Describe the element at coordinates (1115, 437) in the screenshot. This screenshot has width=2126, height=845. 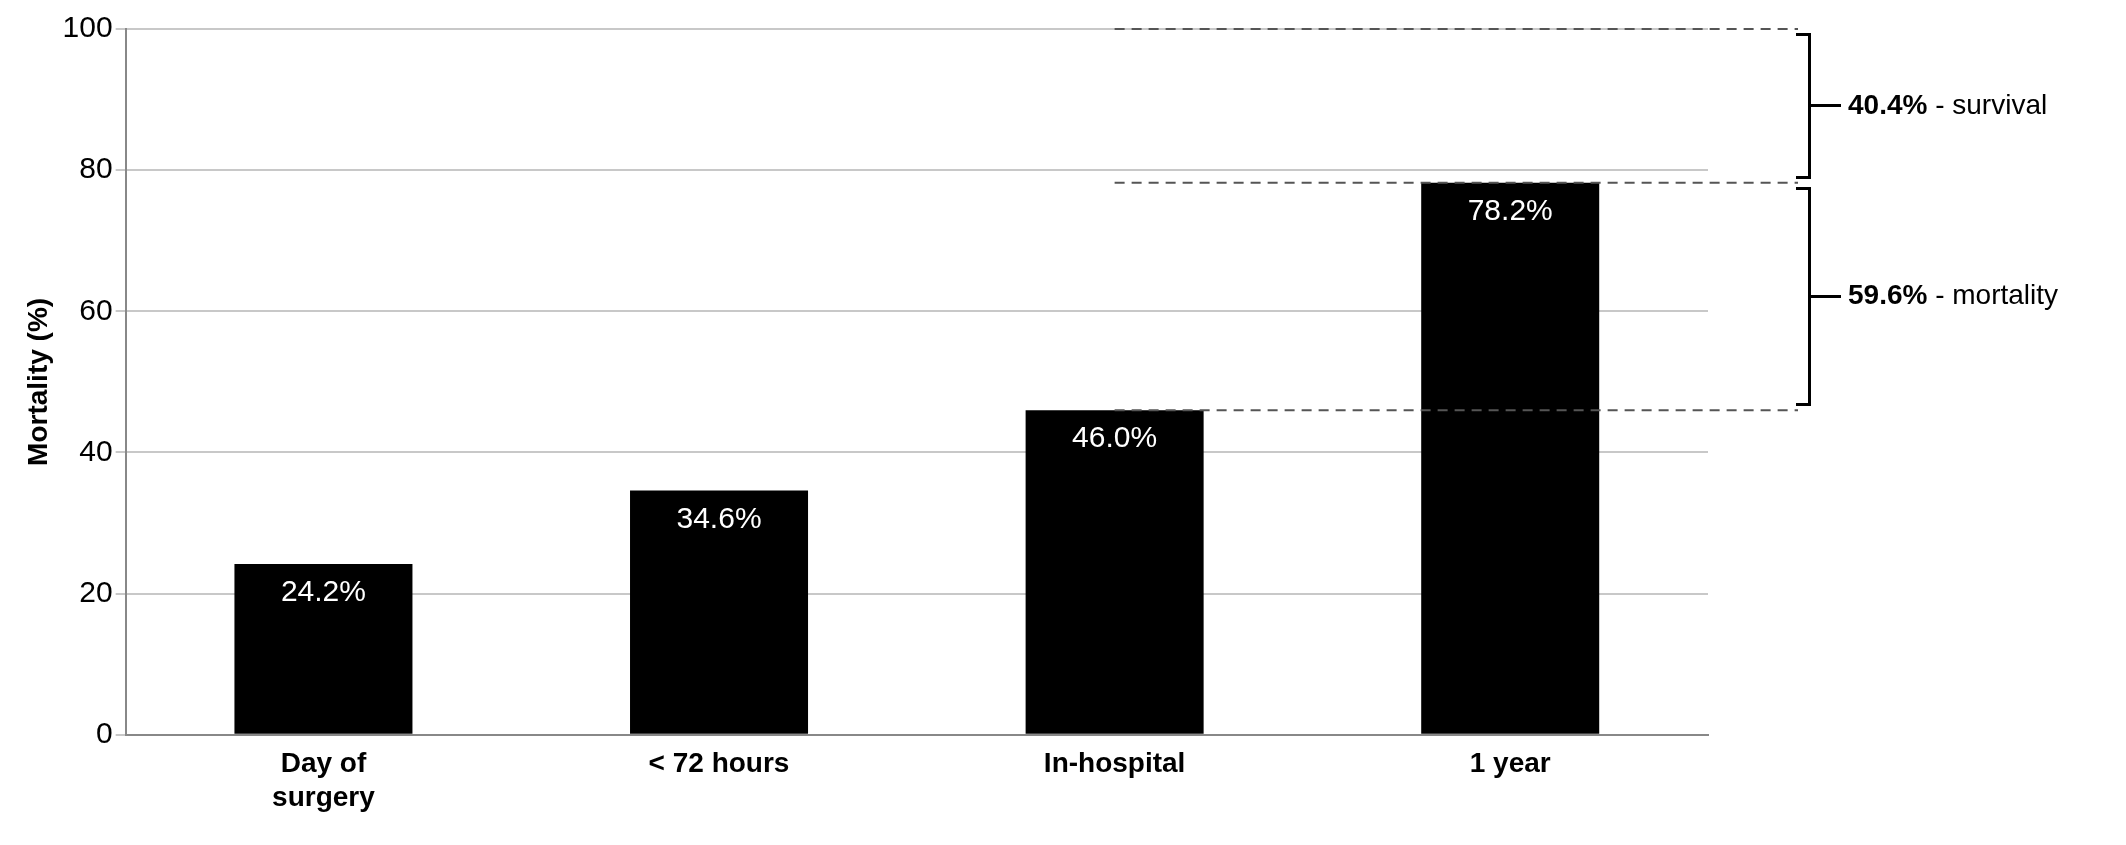
I see `data-label: 46.0%` at that location.